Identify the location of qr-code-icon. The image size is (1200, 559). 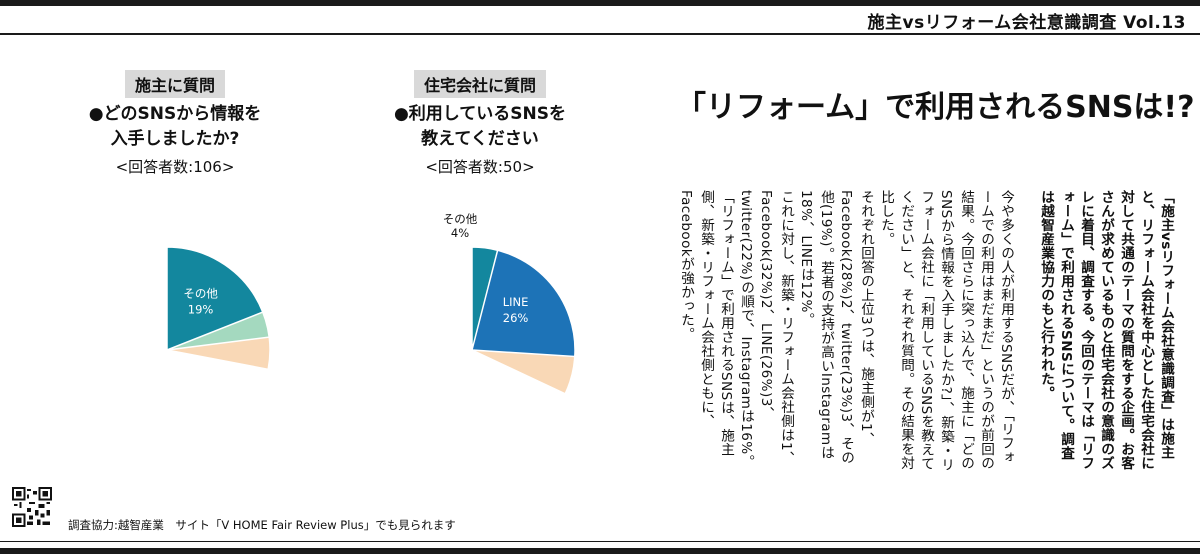
(32, 507).